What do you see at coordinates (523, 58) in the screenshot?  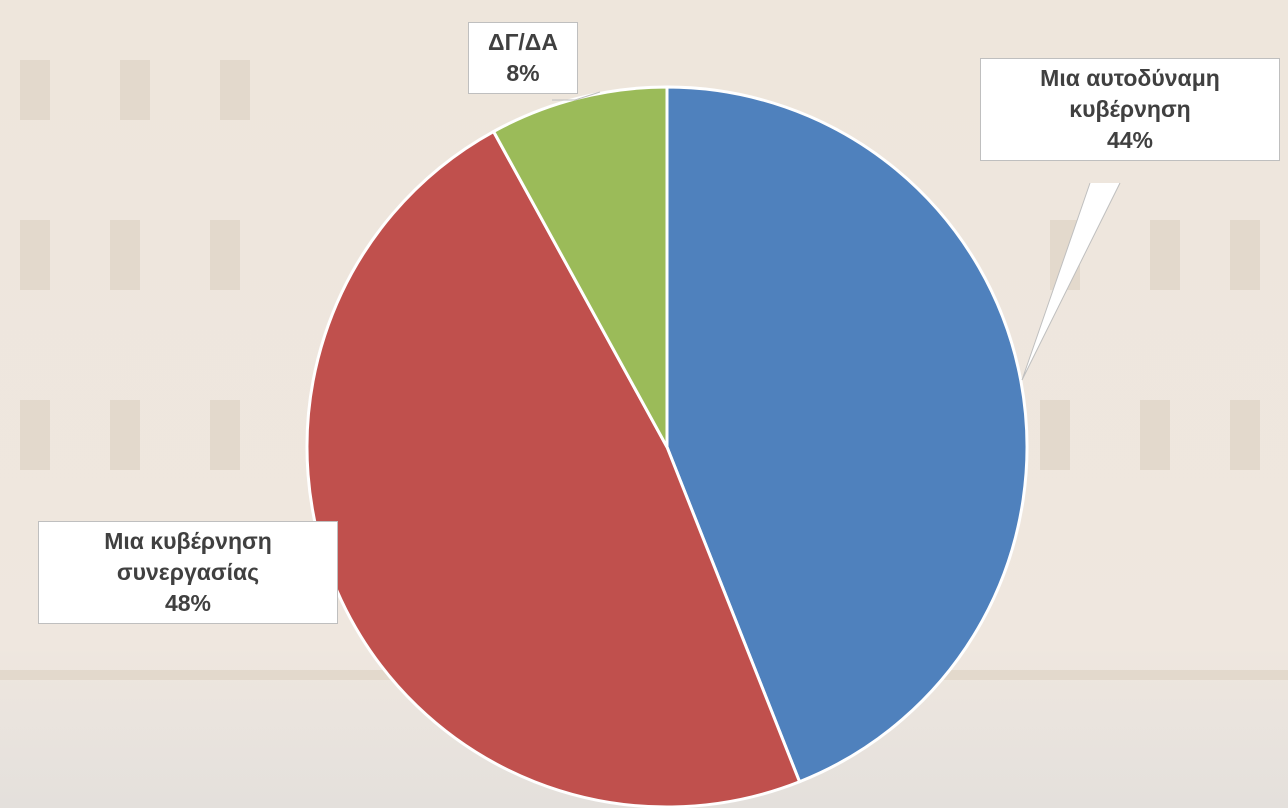 I see `data-label: ΔΓ/ΔΑ 8%` at bounding box center [523, 58].